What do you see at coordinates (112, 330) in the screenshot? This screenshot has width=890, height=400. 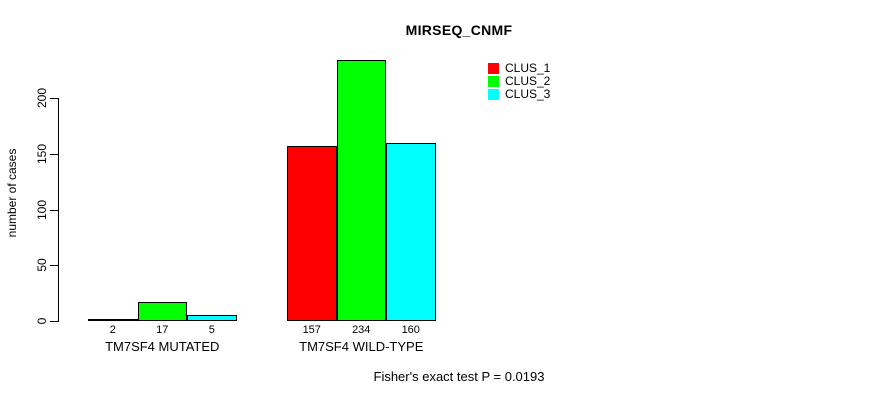 I see `bar-value-label: 2` at bounding box center [112, 330].